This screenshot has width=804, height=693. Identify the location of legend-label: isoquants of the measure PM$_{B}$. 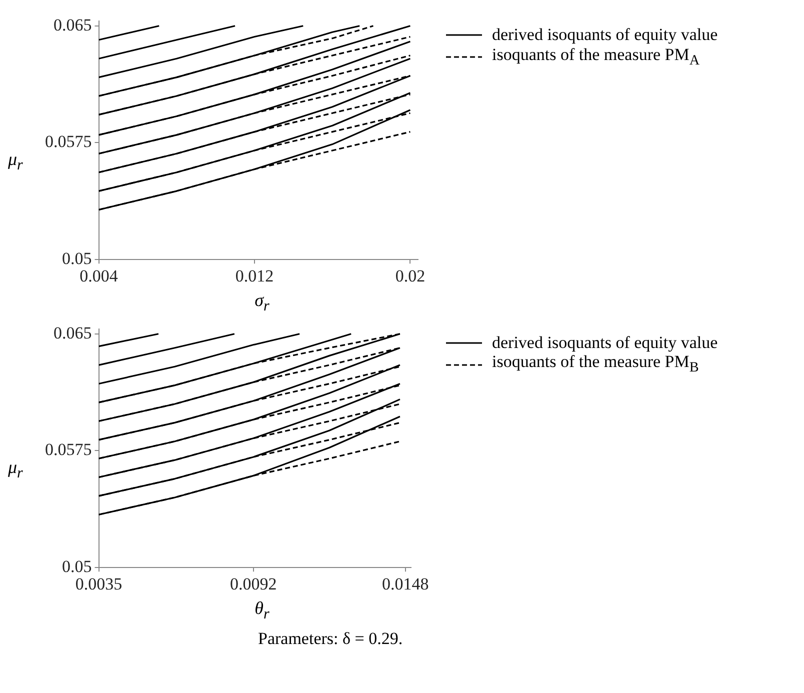
(595, 364).